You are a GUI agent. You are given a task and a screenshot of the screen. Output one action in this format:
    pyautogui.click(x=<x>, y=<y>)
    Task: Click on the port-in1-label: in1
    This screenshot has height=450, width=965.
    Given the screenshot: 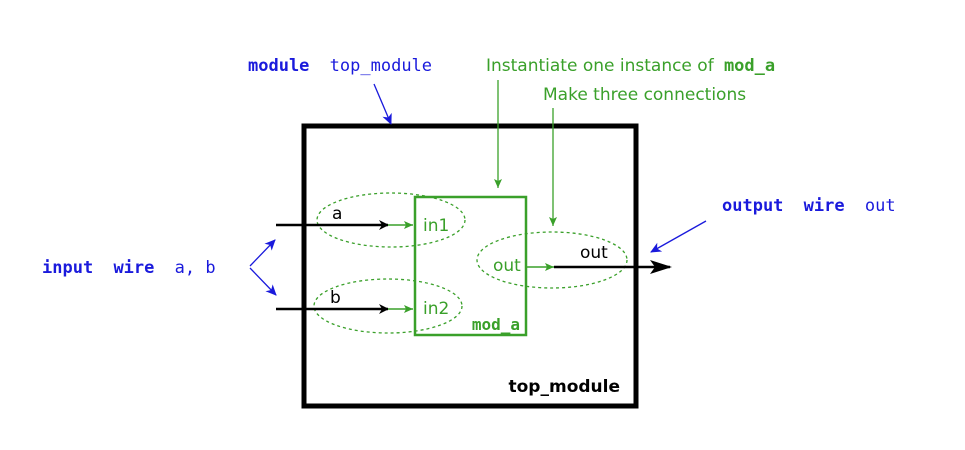 What is the action you would take?
    pyautogui.click(x=436, y=226)
    